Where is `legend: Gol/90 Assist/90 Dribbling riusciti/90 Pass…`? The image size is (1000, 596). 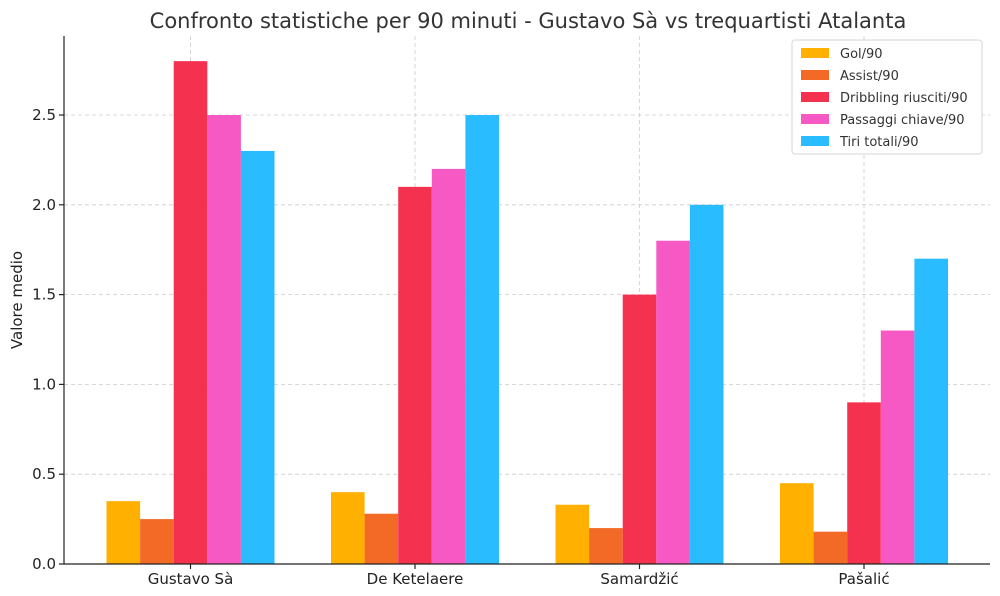
legend: Gol/90 Assist/90 Dribbling riusciti/90 Pass… is located at coordinates (887, 97).